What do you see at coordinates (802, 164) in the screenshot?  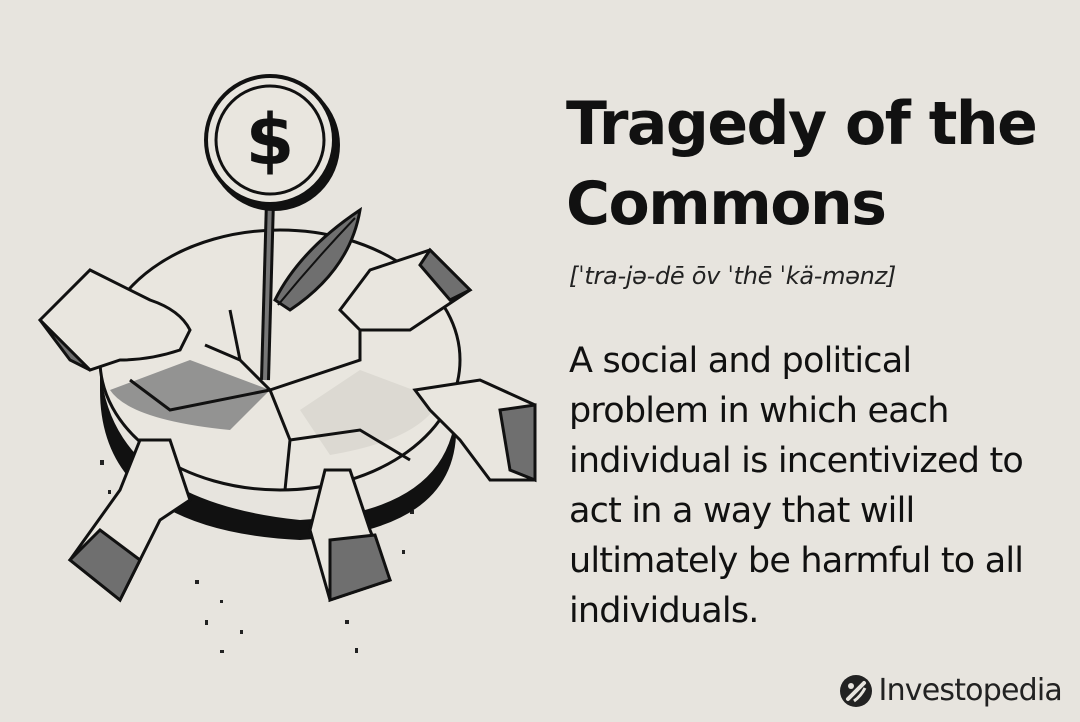 I see `page-title: Tragedy of the Commons` at bounding box center [802, 164].